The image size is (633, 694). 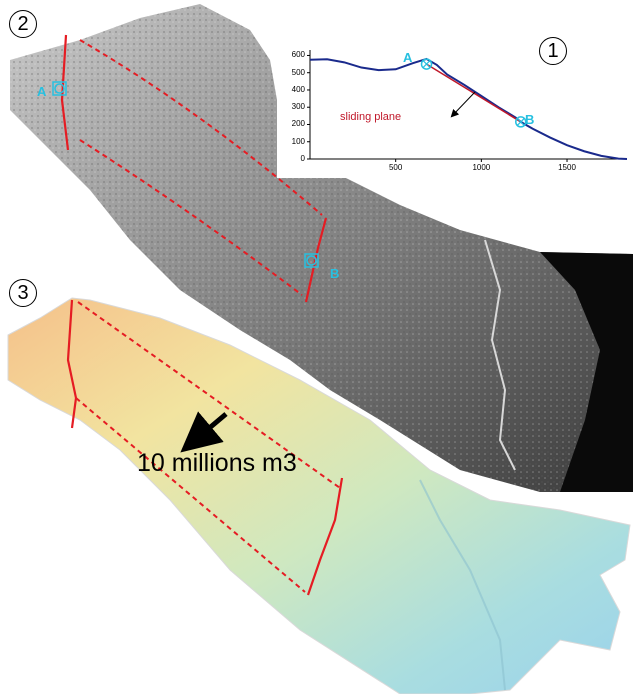 What do you see at coordinates (530, 119) in the screenshot?
I see `profile-point-b-label: B` at bounding box center [530, 119].